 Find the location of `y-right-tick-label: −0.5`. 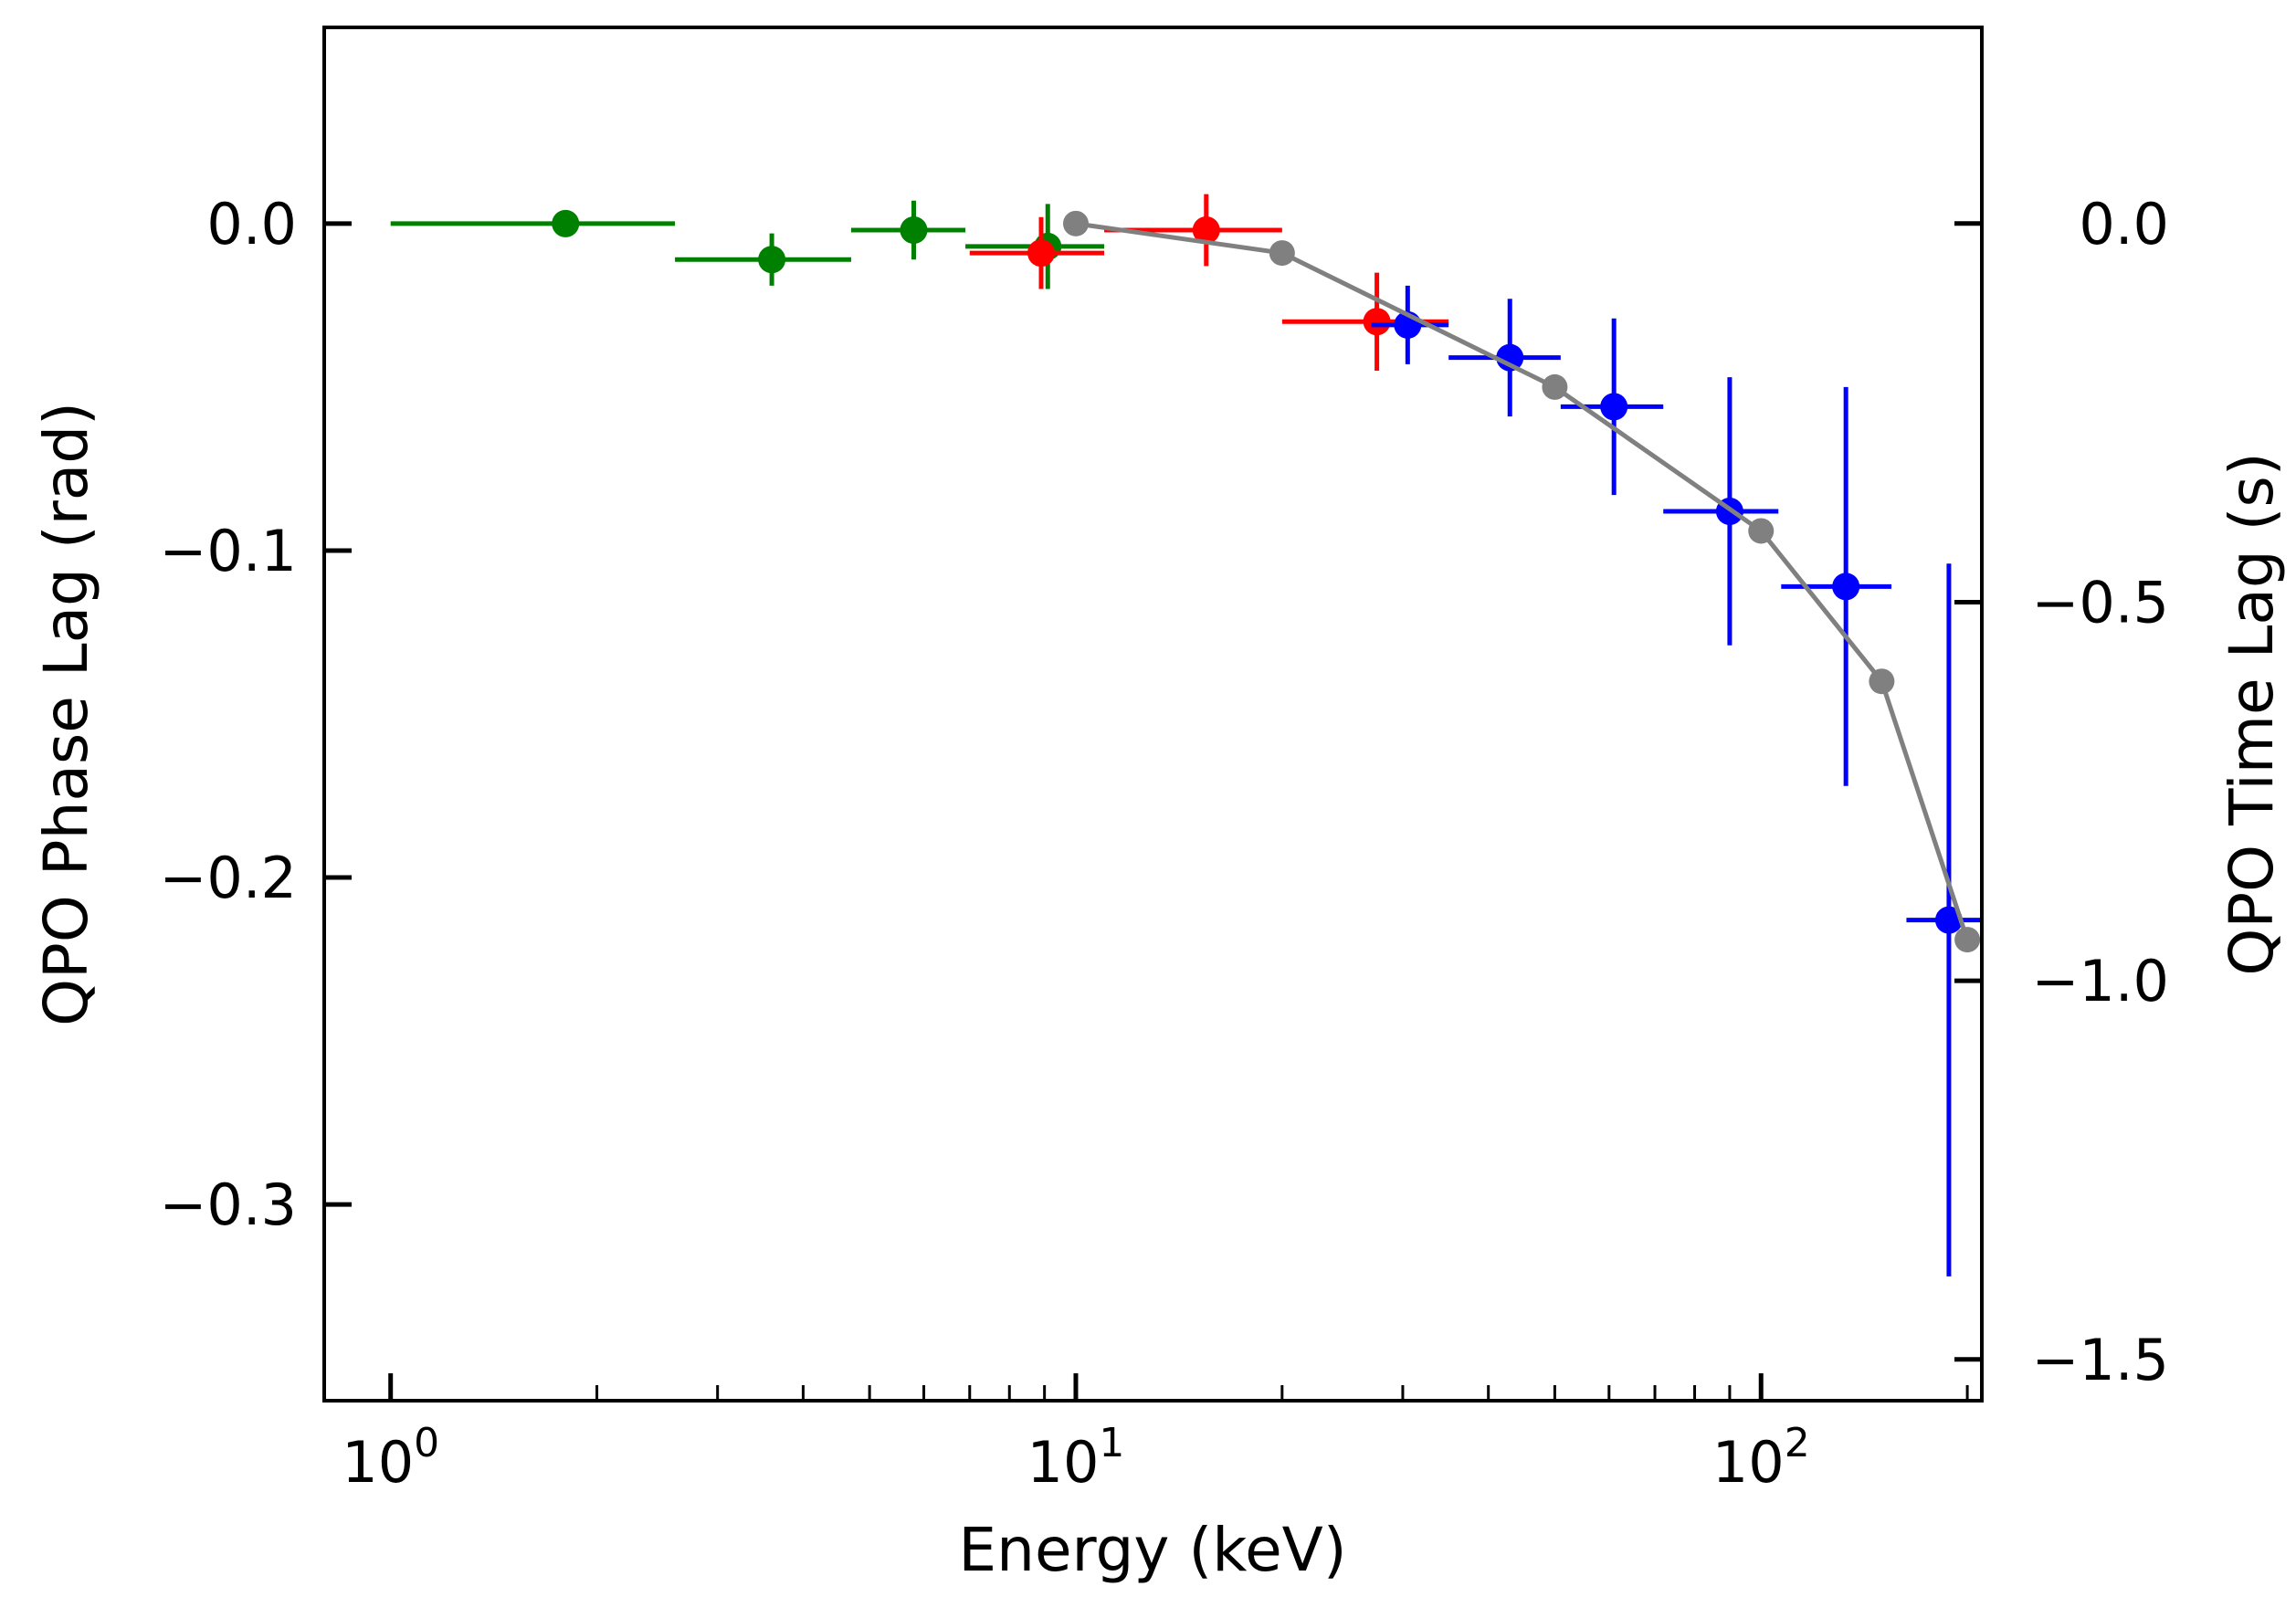

y-right-tick-label: −0.5 is located at coordinates (2100, 602).